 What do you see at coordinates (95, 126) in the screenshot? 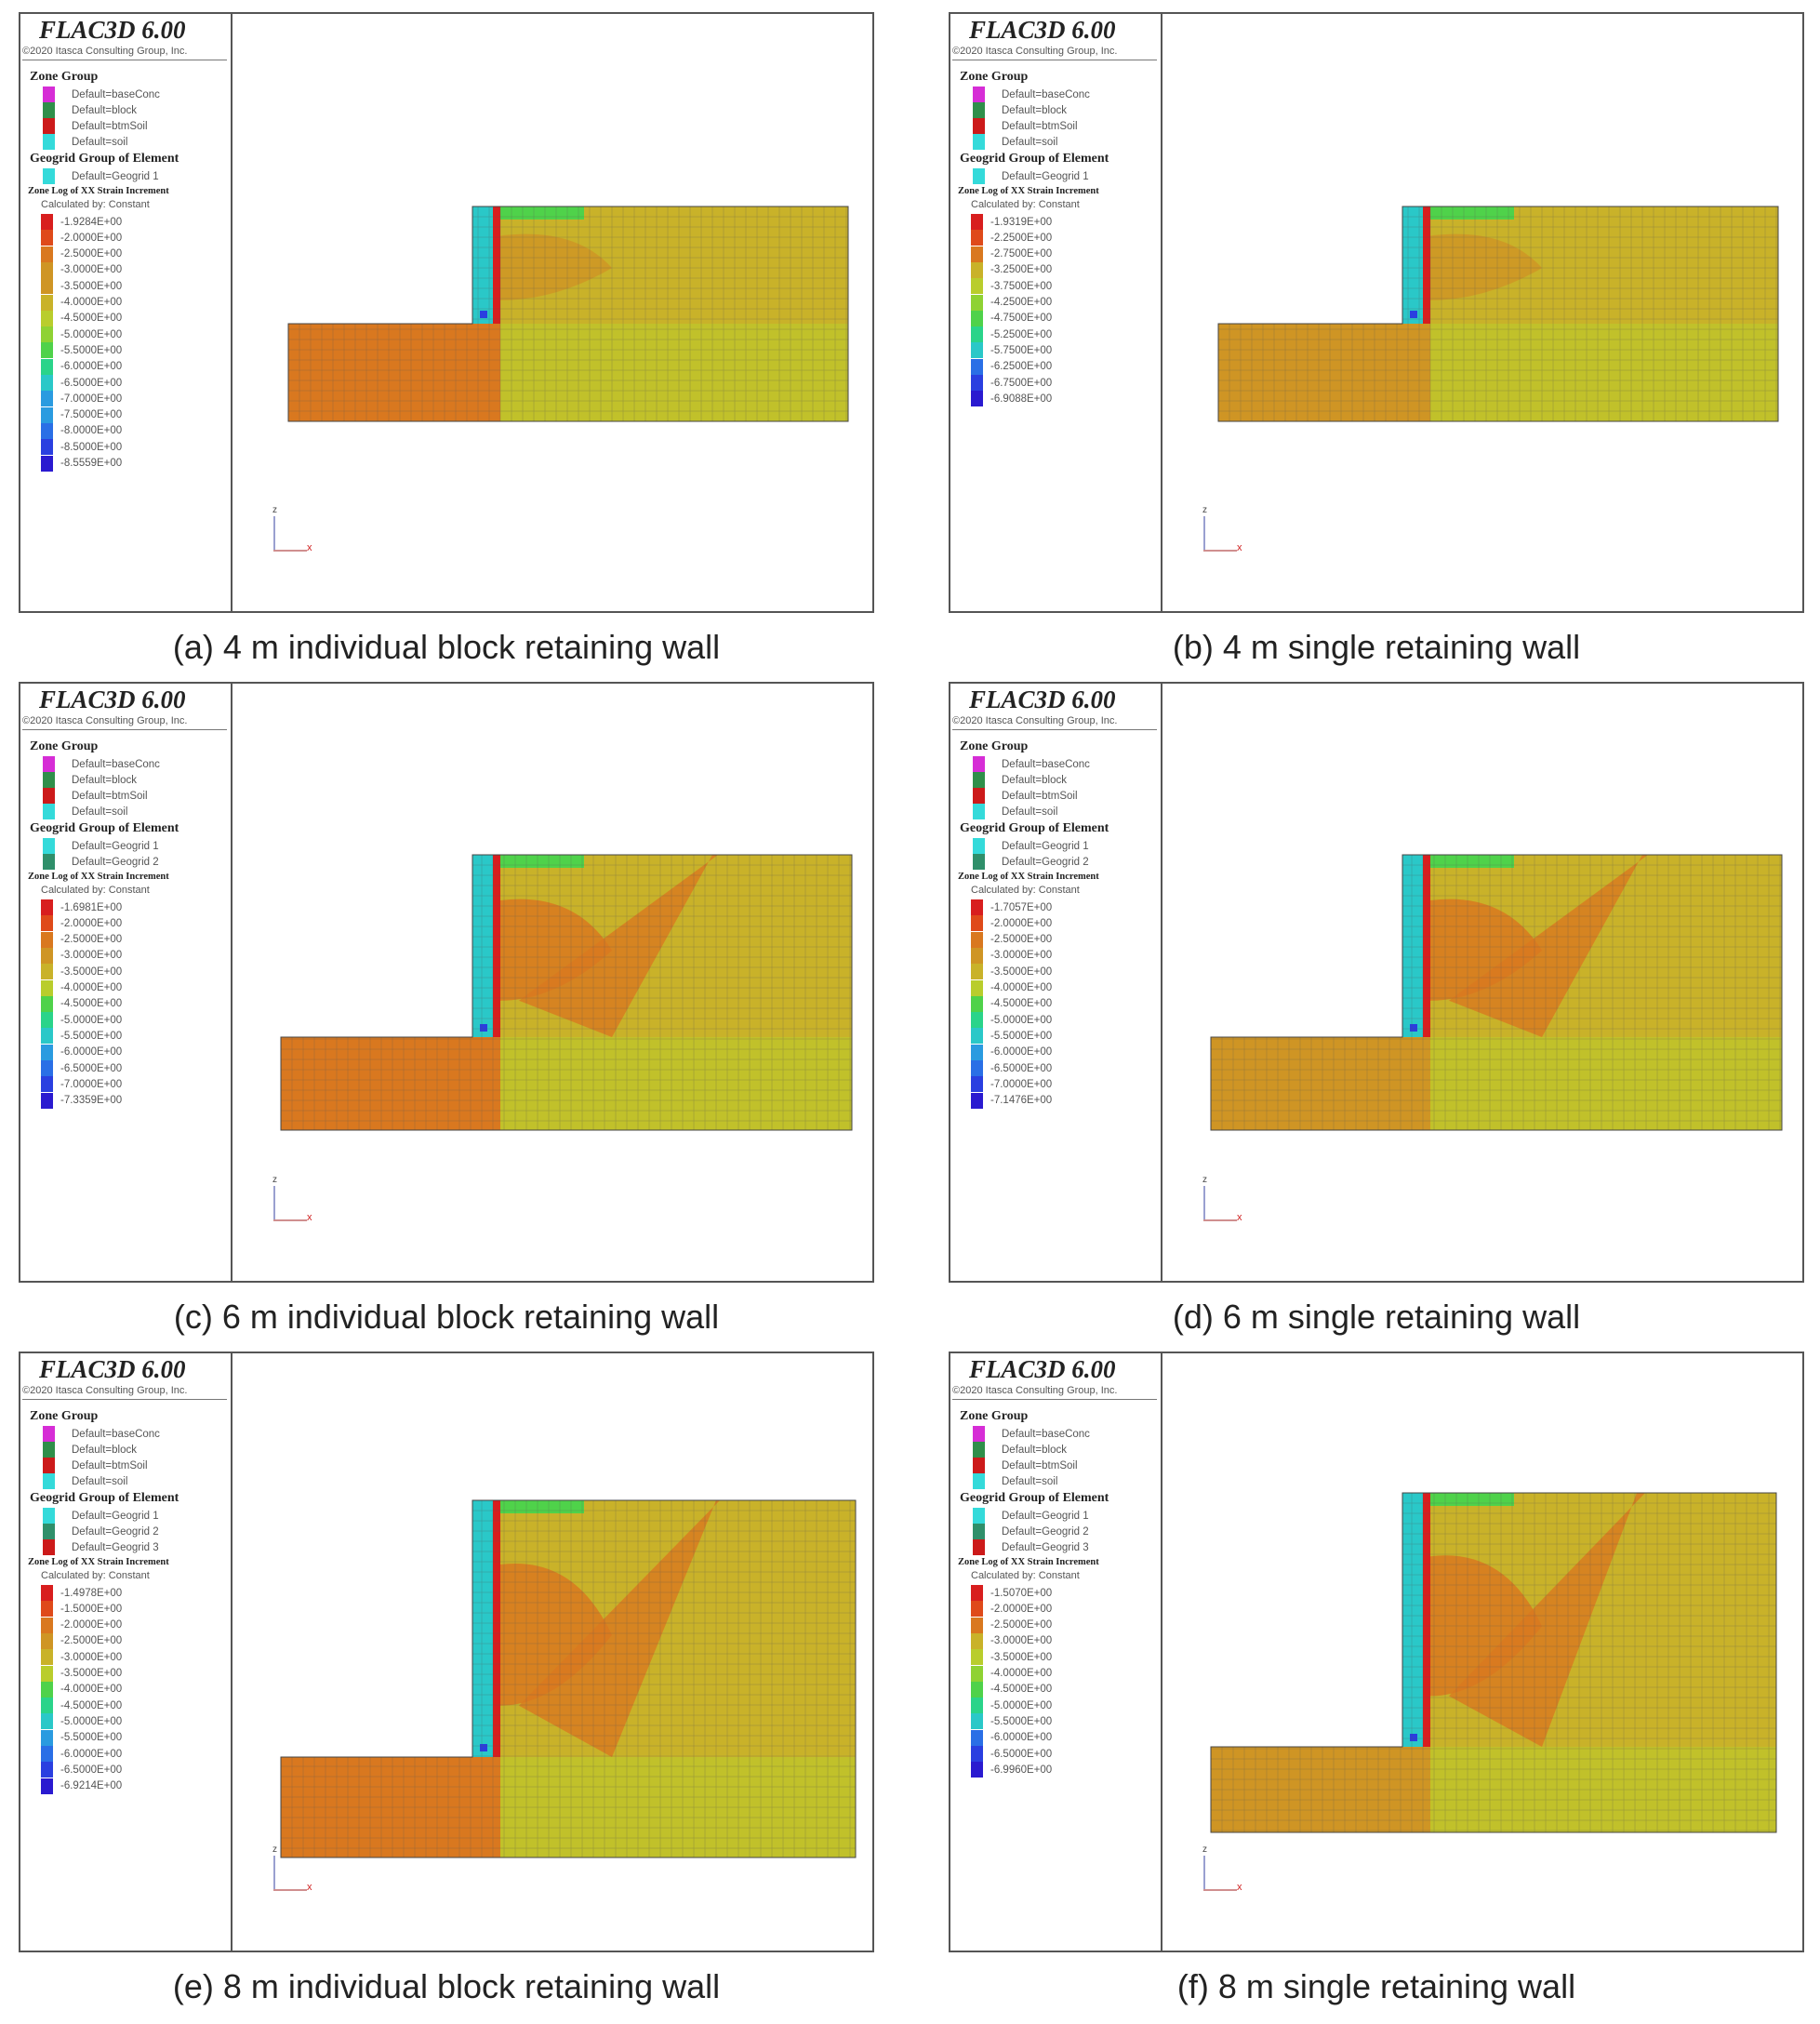
I see `zone-group-item: Default=btmSoil` at bounding box center [95, 126].